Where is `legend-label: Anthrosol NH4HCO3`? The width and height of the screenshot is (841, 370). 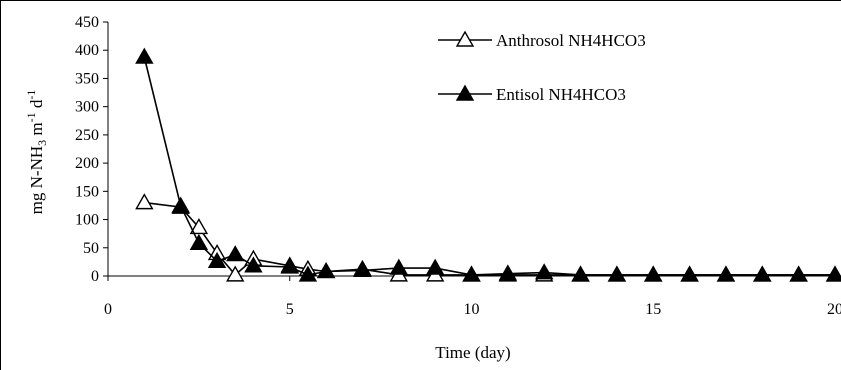
legend-label: Anthrosol NH4HCO3 is located at coordinates (571, 40).